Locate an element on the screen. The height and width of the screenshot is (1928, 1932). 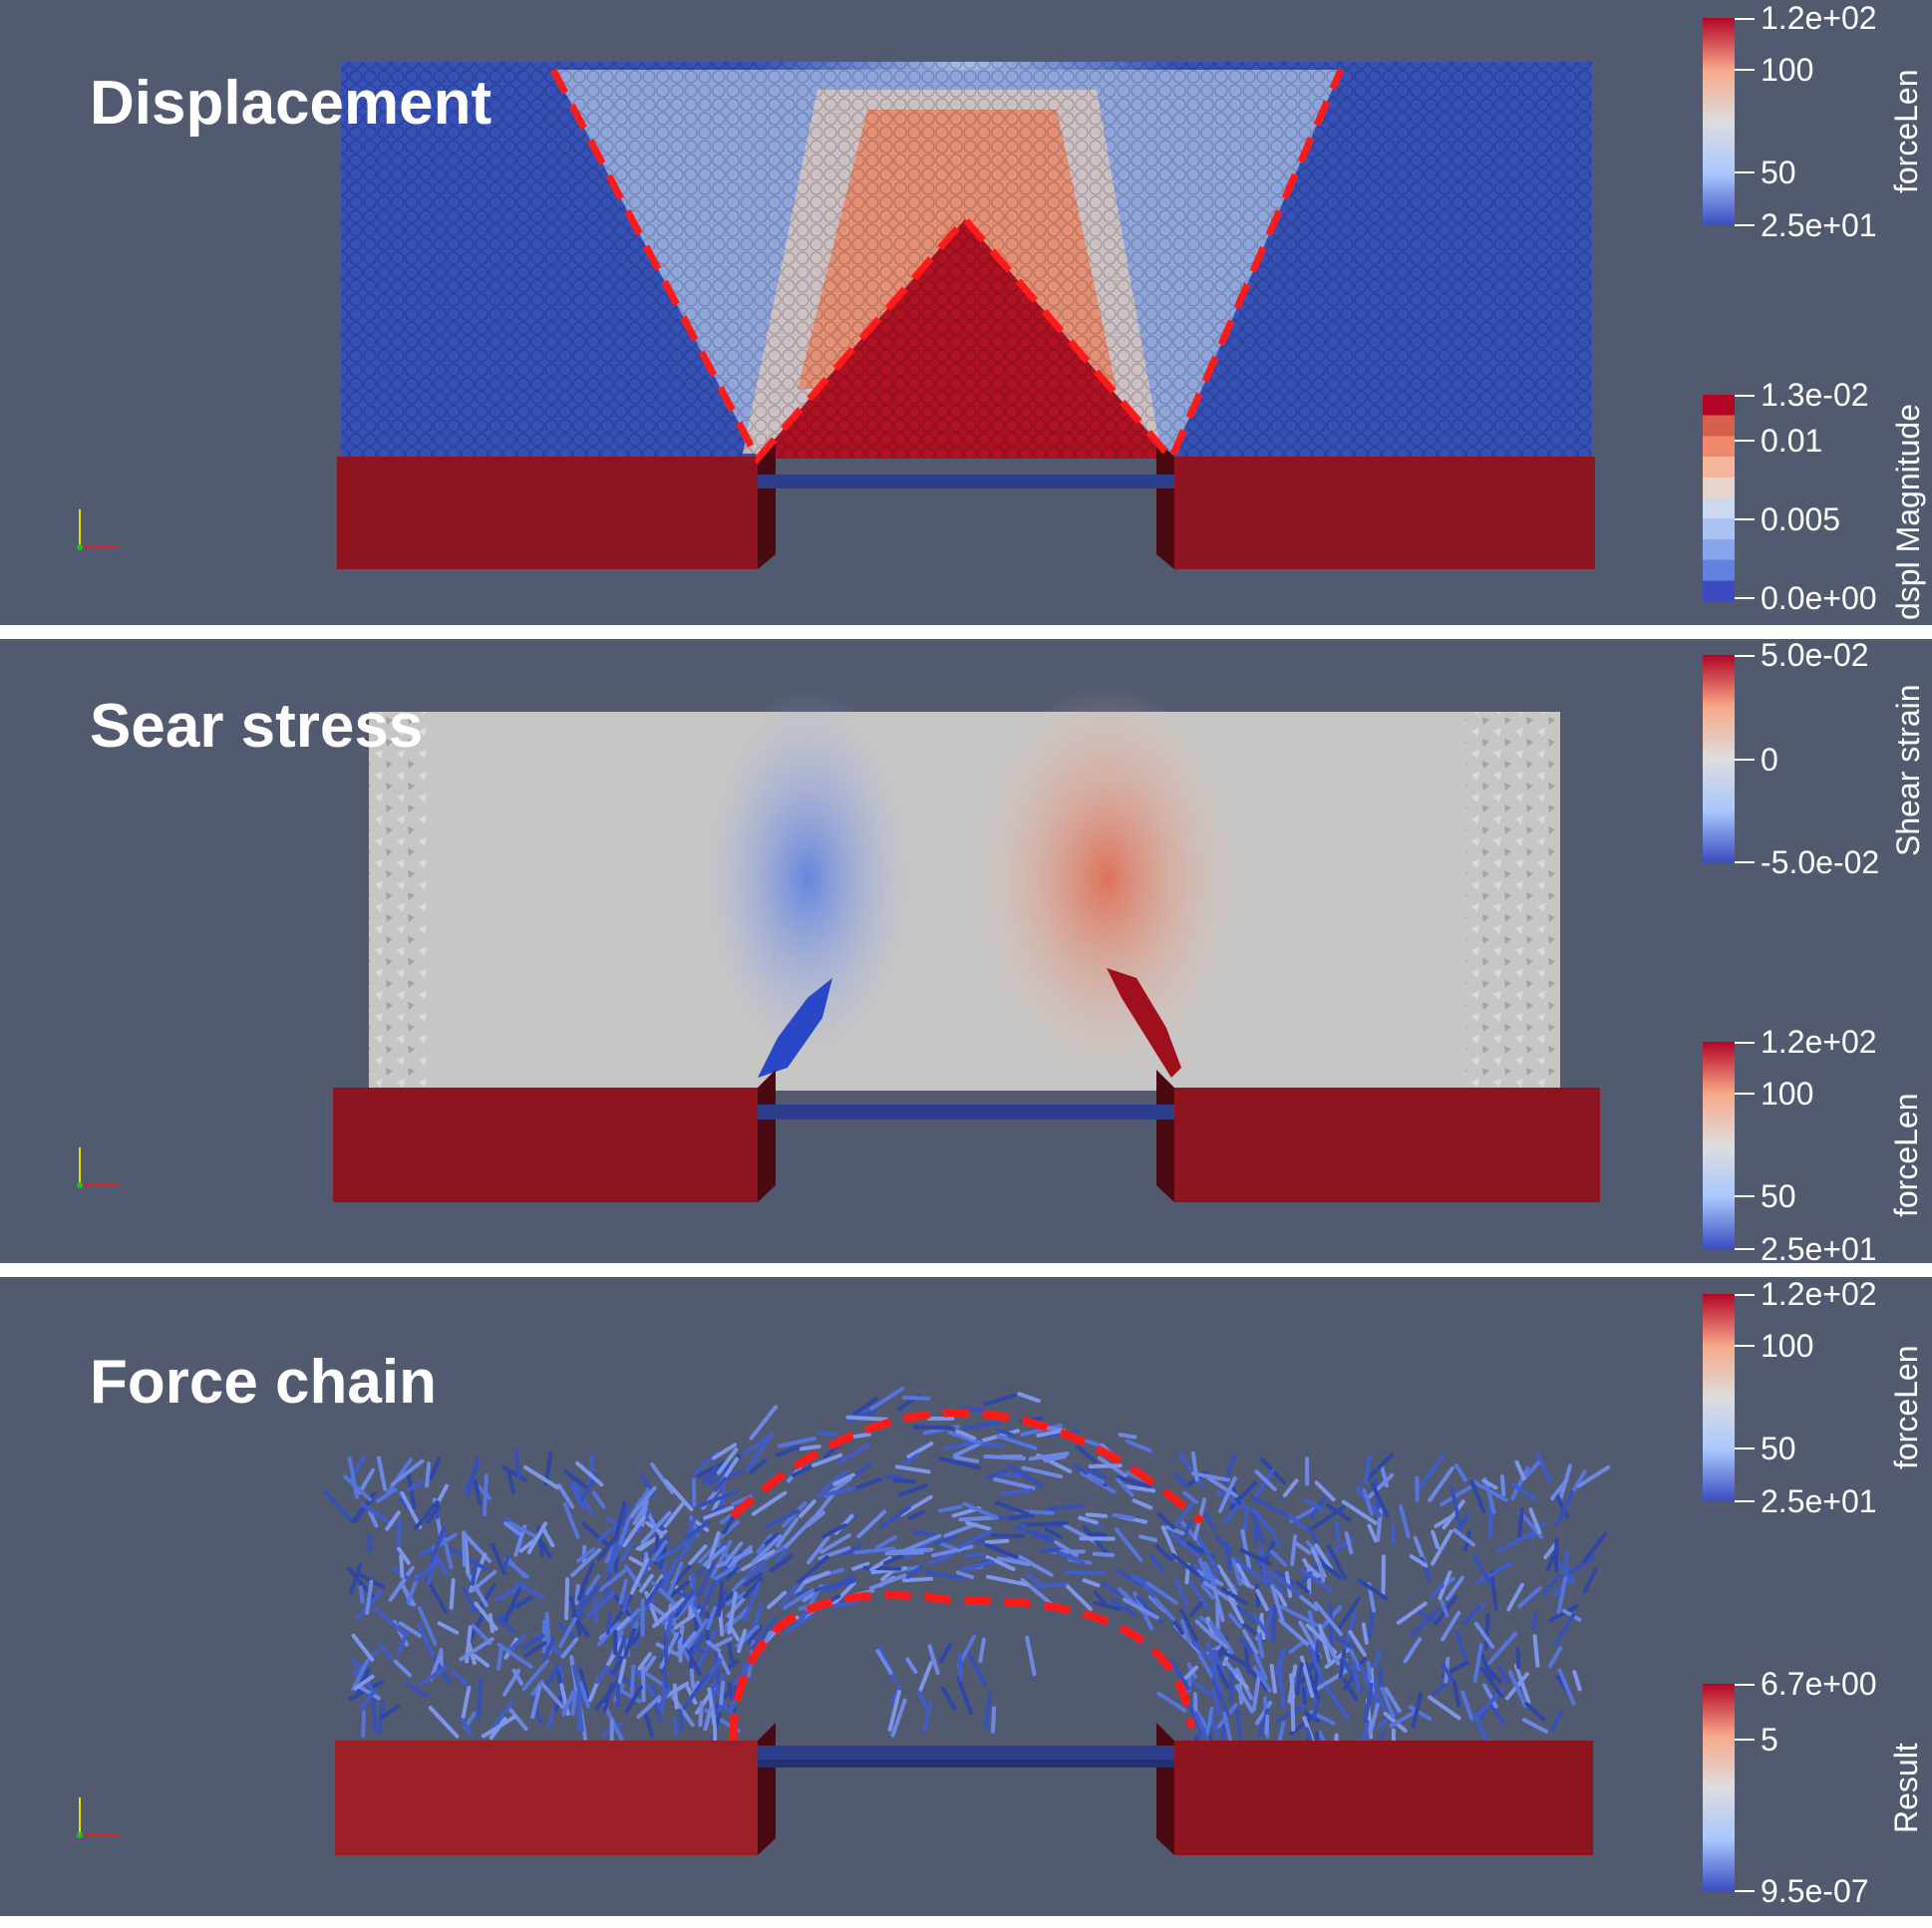
tick-label: 1.3e-02 is located at coordinates (1815, 395).